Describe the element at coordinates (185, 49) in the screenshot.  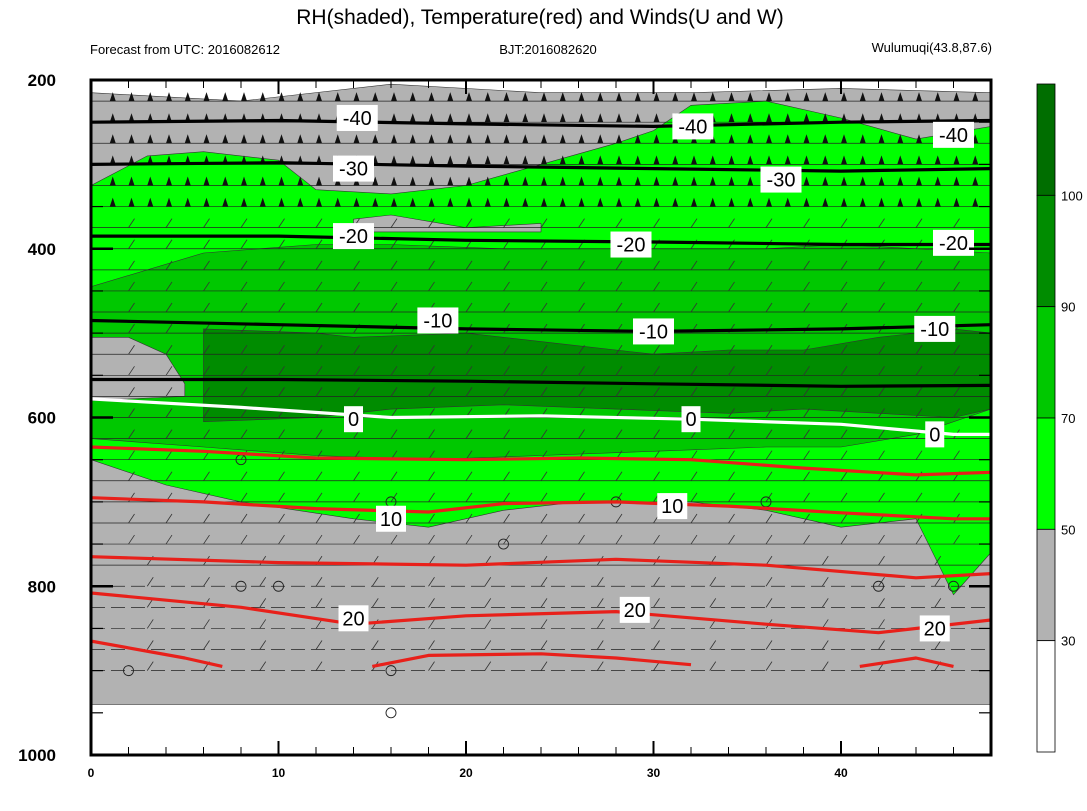
I see `forecast-label: Forecast from UTC: 2016082612` at that location.